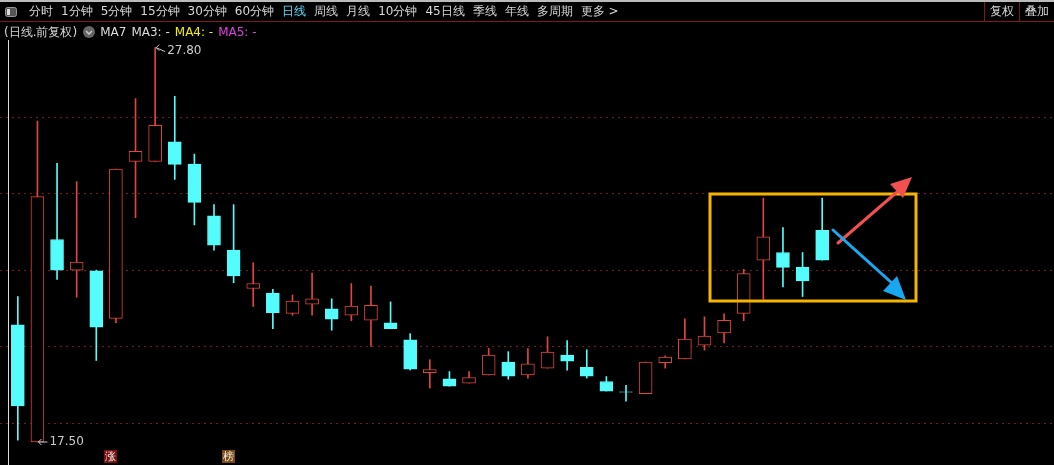 The width and height of the screenshot is (1054, 465). What do you see at coordinates (554, 11) in the screenshot?
I see `text: 多周期` at bounding box center [554, 11].